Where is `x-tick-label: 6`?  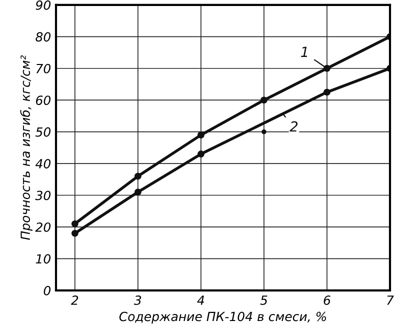
x-tick-label: 6 is located at coordinates (327, 300).